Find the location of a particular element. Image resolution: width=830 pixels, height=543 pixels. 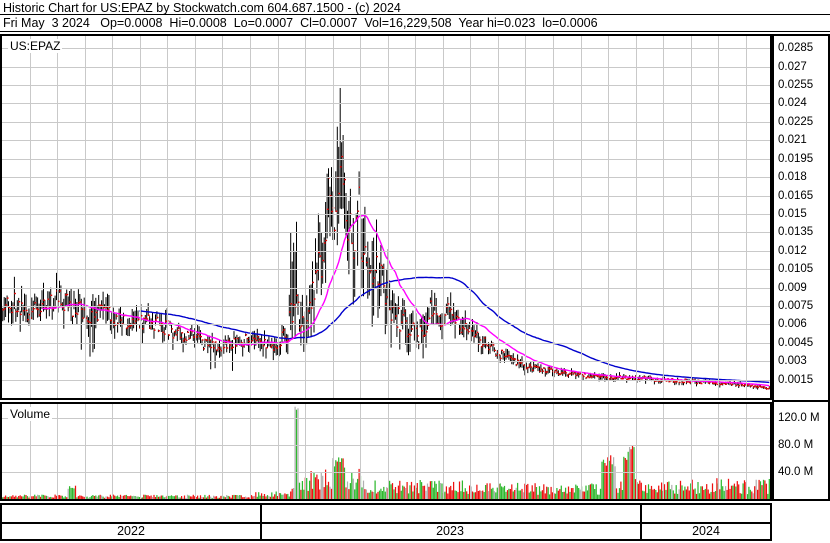

price-axis-tick: 0.027 is located at coordinates (792, 66).